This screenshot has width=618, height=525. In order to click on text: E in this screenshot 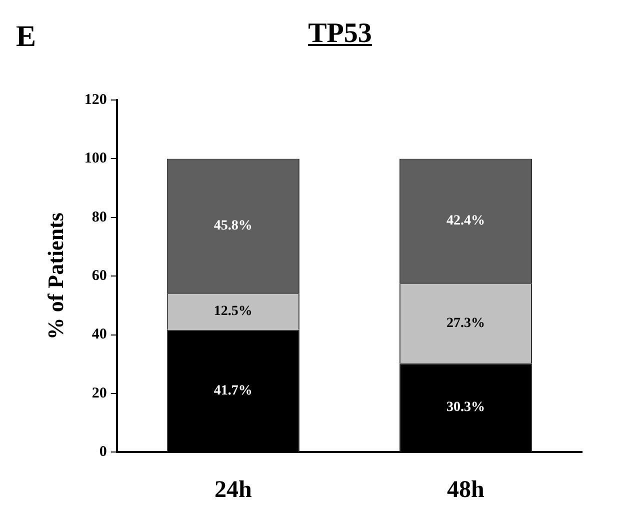, I will do `click(26, 37)`.